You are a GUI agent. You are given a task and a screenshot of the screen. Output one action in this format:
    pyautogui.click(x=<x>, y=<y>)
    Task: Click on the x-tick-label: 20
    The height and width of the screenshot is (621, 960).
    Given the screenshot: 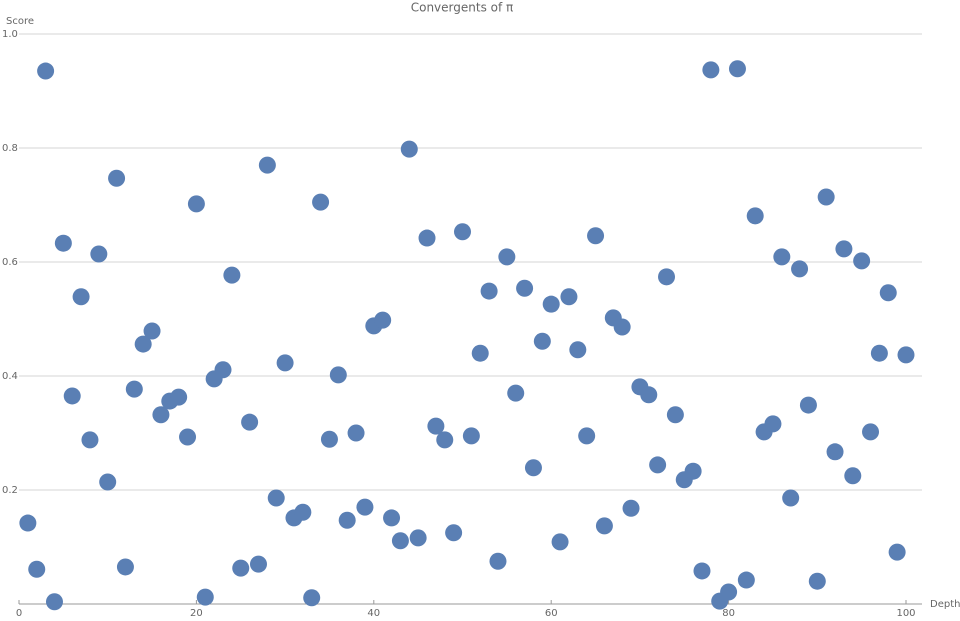 What is the action you would take?
    pyautogui.click(x=196, y=613)
    